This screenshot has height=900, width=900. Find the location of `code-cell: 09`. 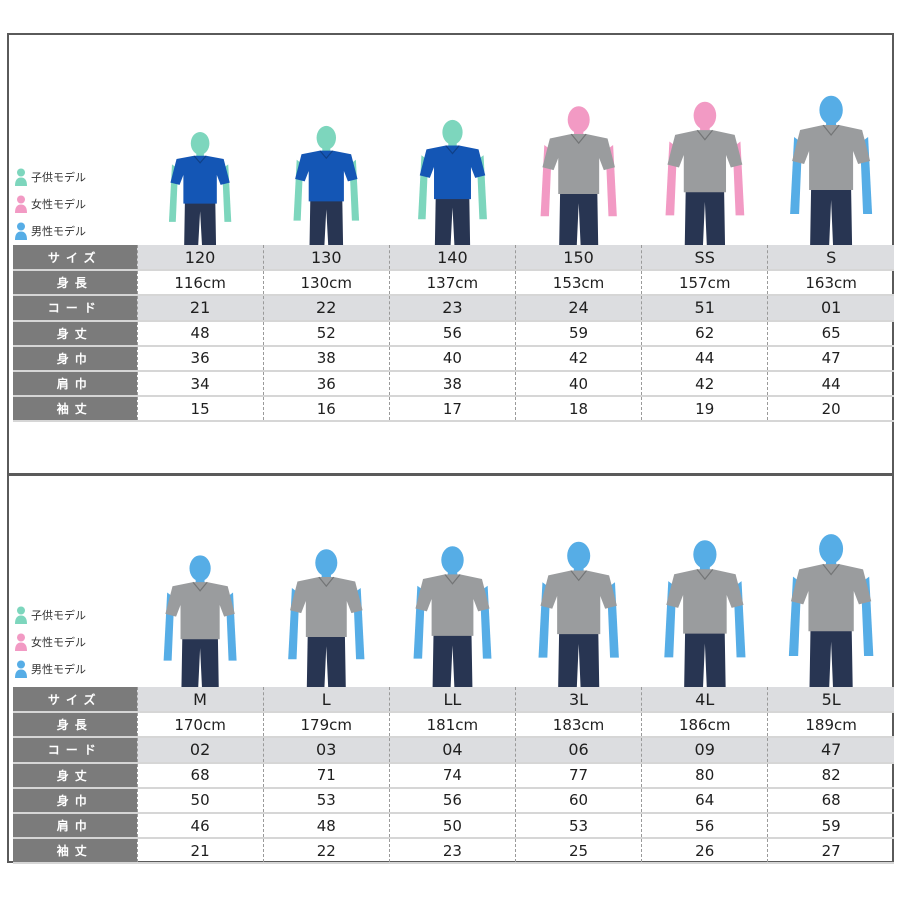

code-cell: 09 is located at coordinates (704, 750).